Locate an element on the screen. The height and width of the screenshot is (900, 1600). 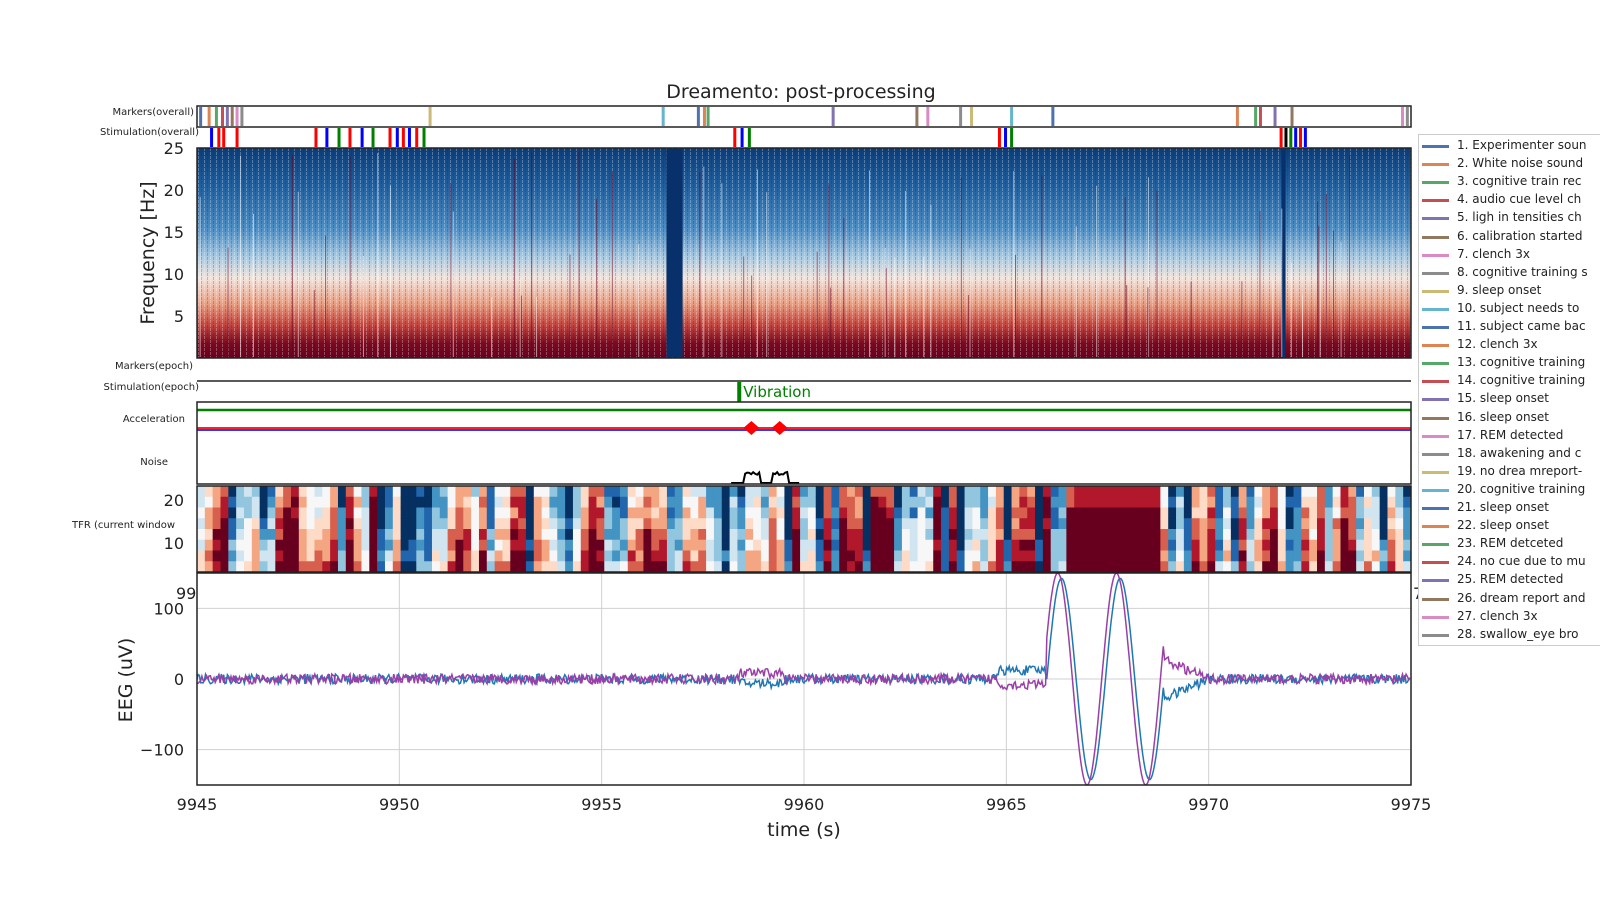
eeg-ylabel: EEG (uV) is located at coordinates (126, 680).